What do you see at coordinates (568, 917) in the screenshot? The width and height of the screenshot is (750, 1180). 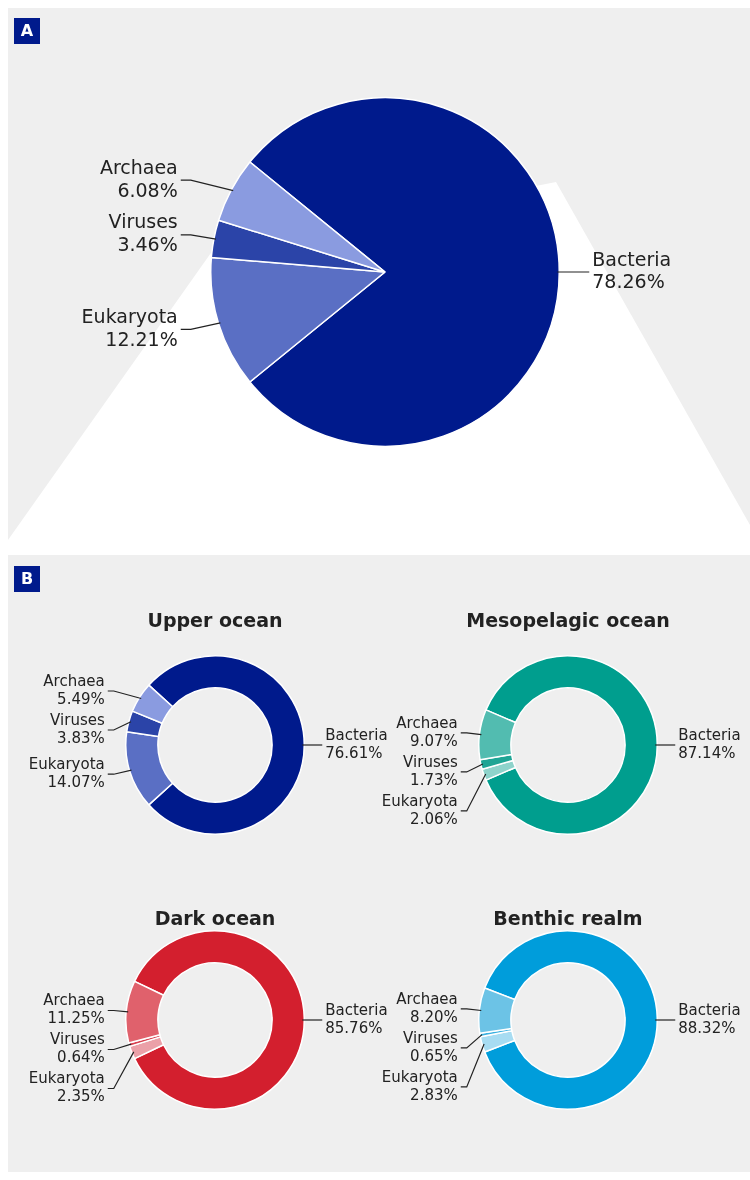 I see `chart-title: Benthic realm` at bounding box center [568, 917].